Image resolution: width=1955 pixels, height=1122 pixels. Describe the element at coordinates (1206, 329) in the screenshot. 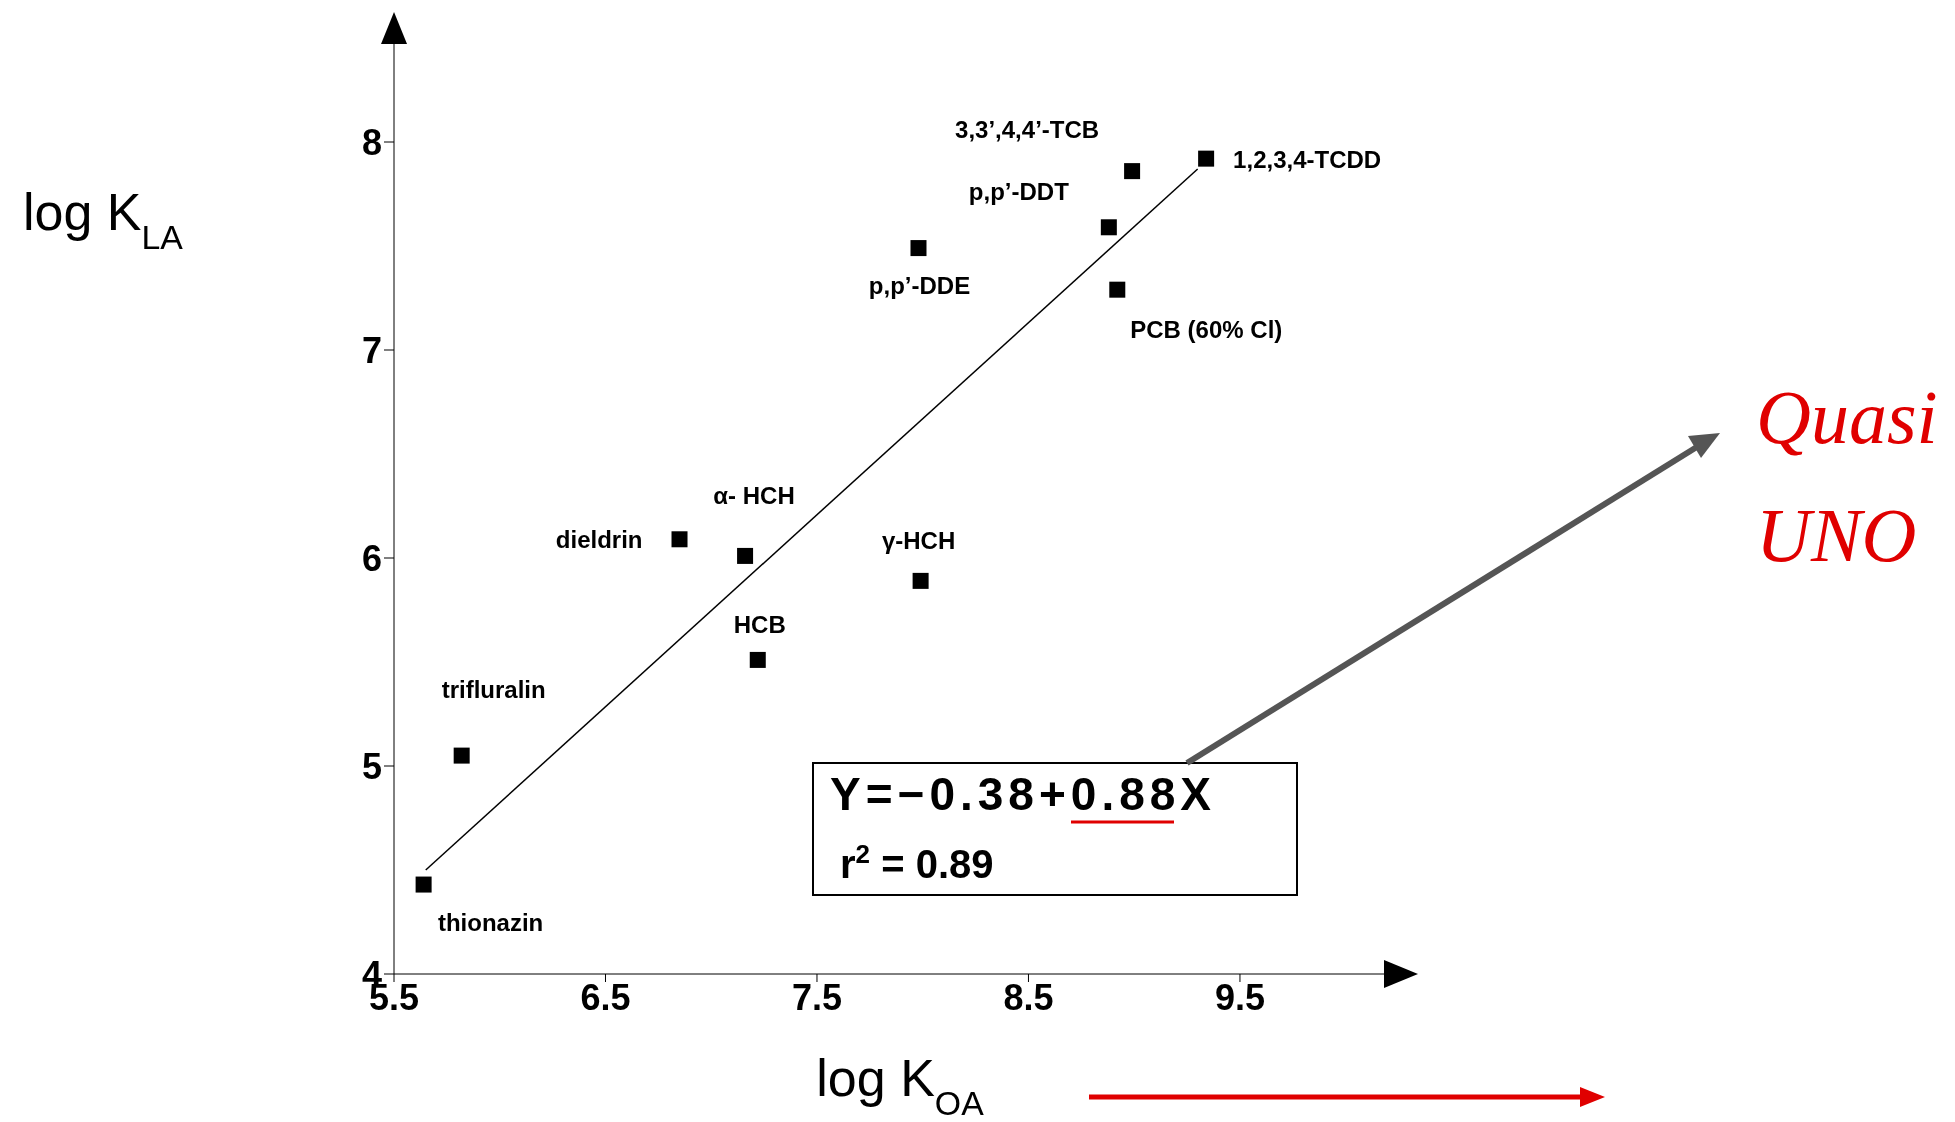

I see `annotation: PCB (60% Cl)` at that location.